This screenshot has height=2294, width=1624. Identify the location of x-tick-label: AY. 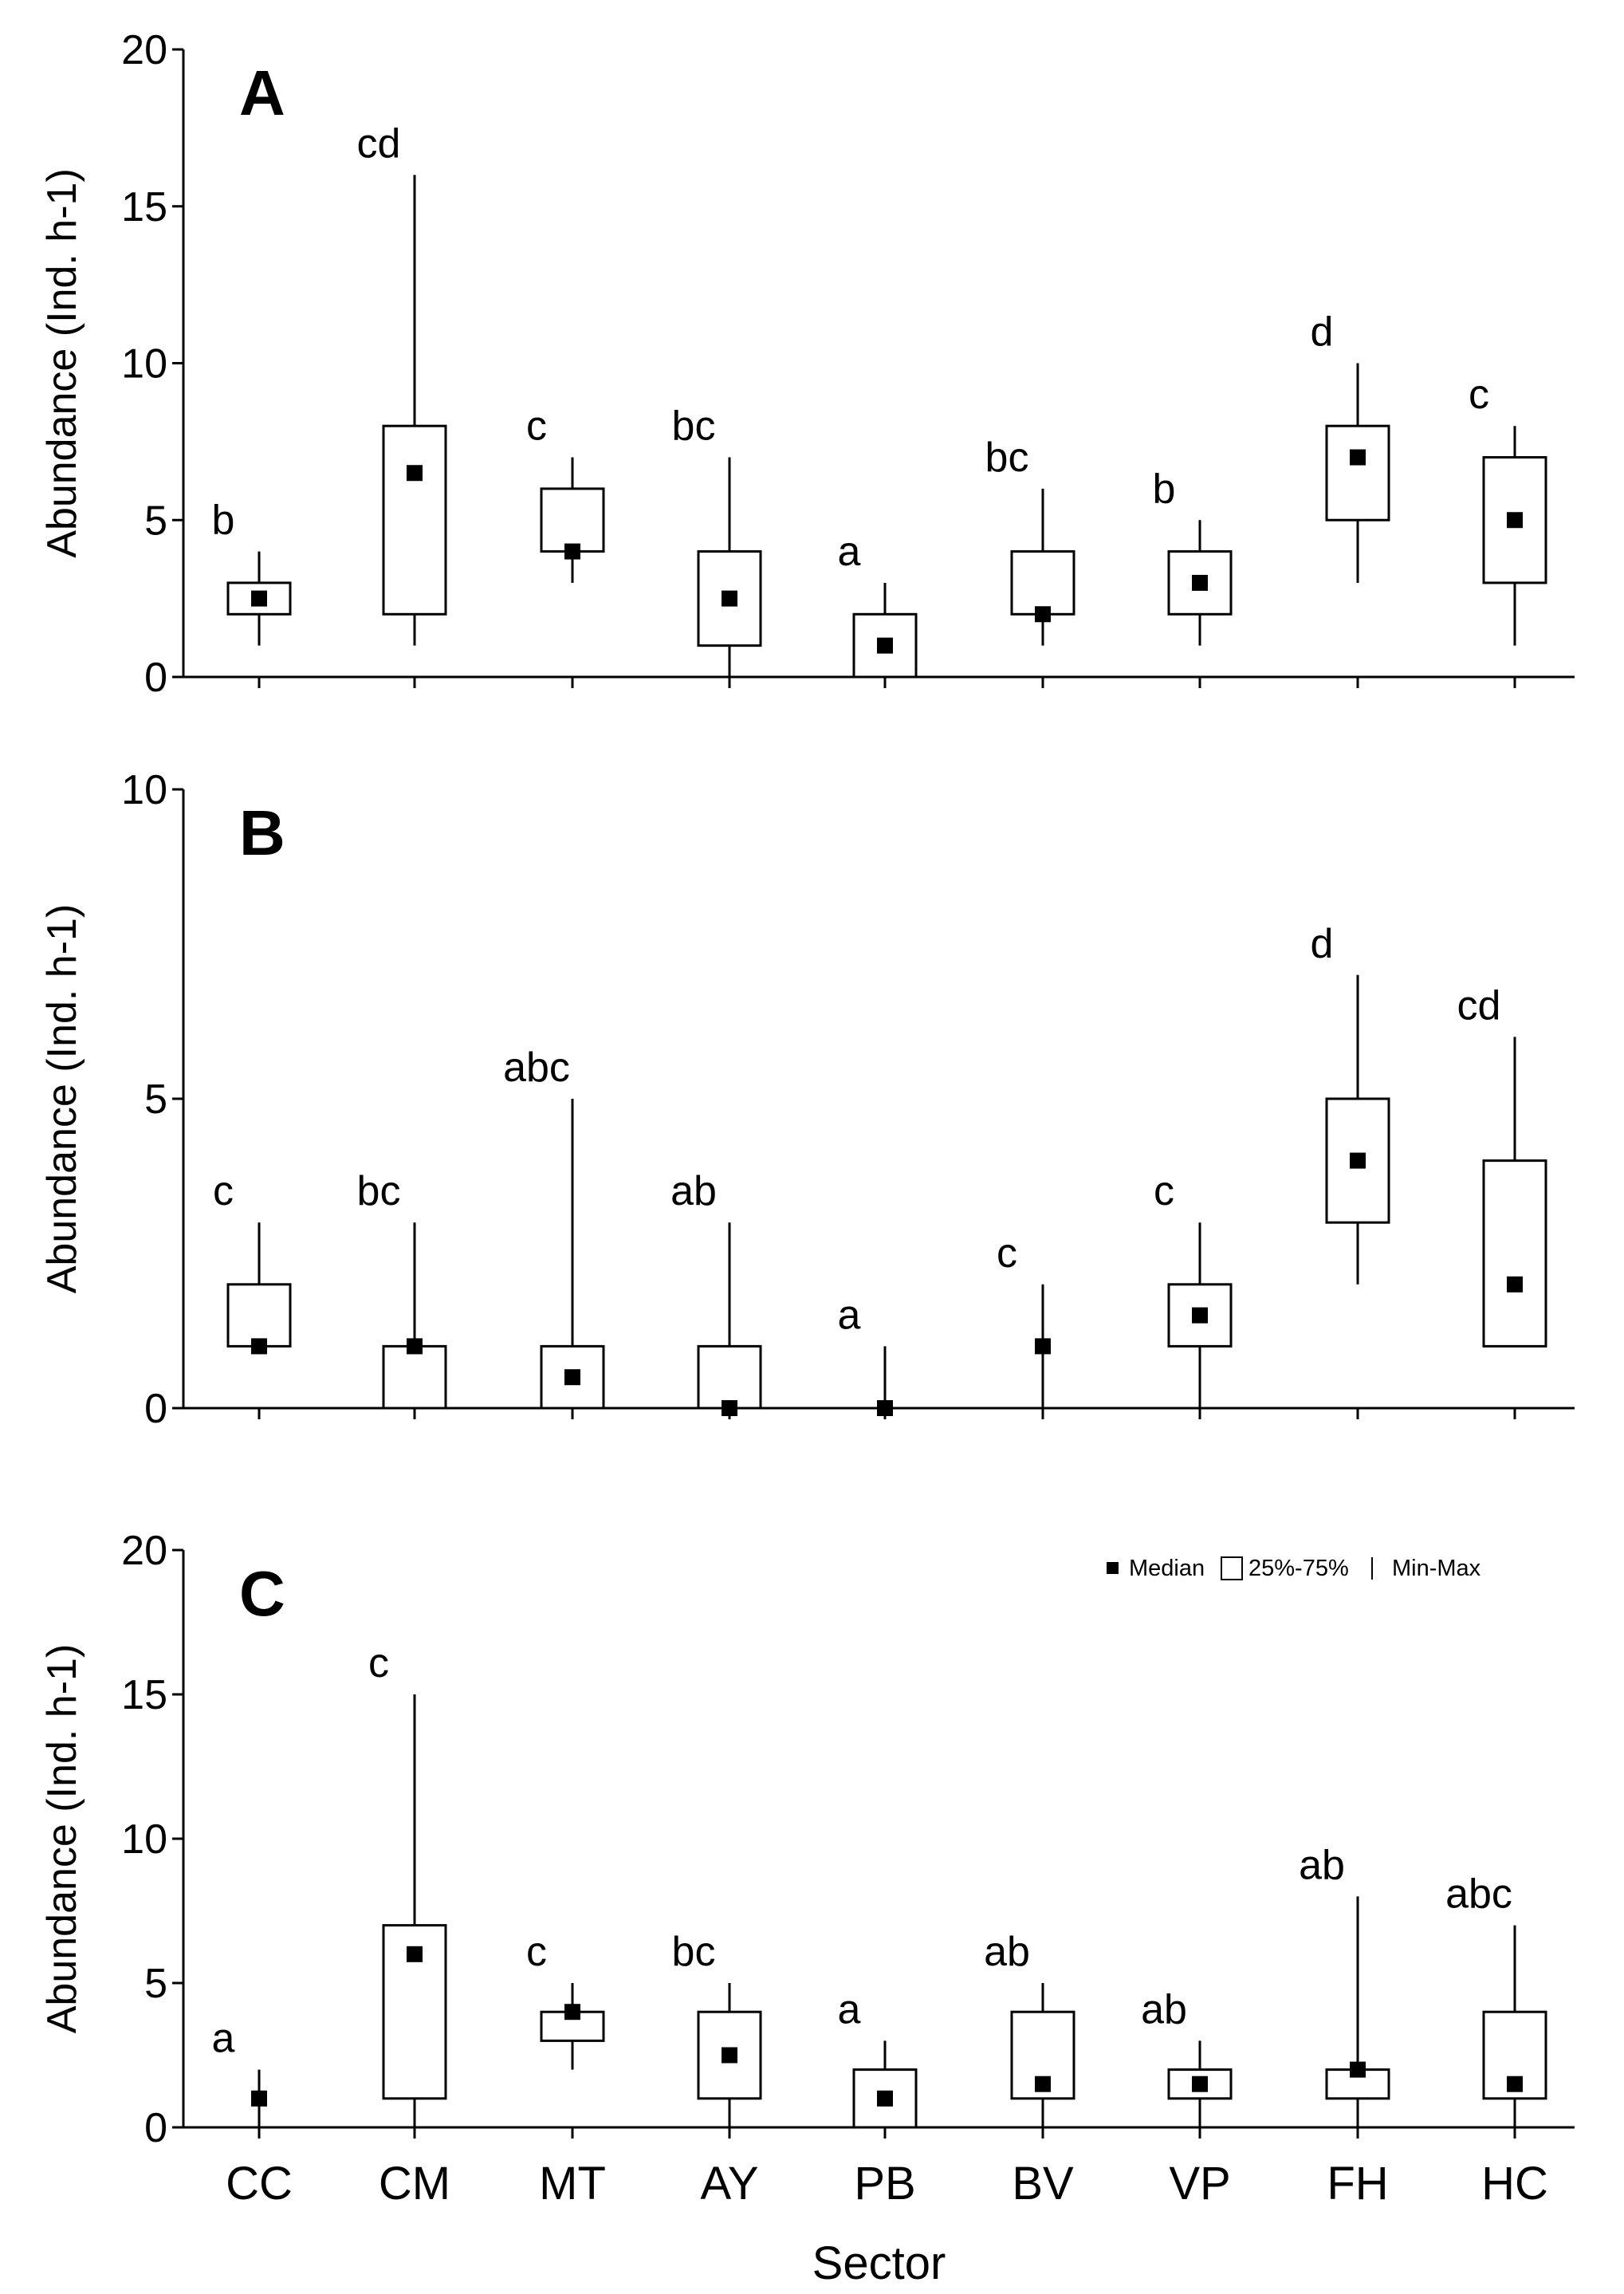
(729, 2183).